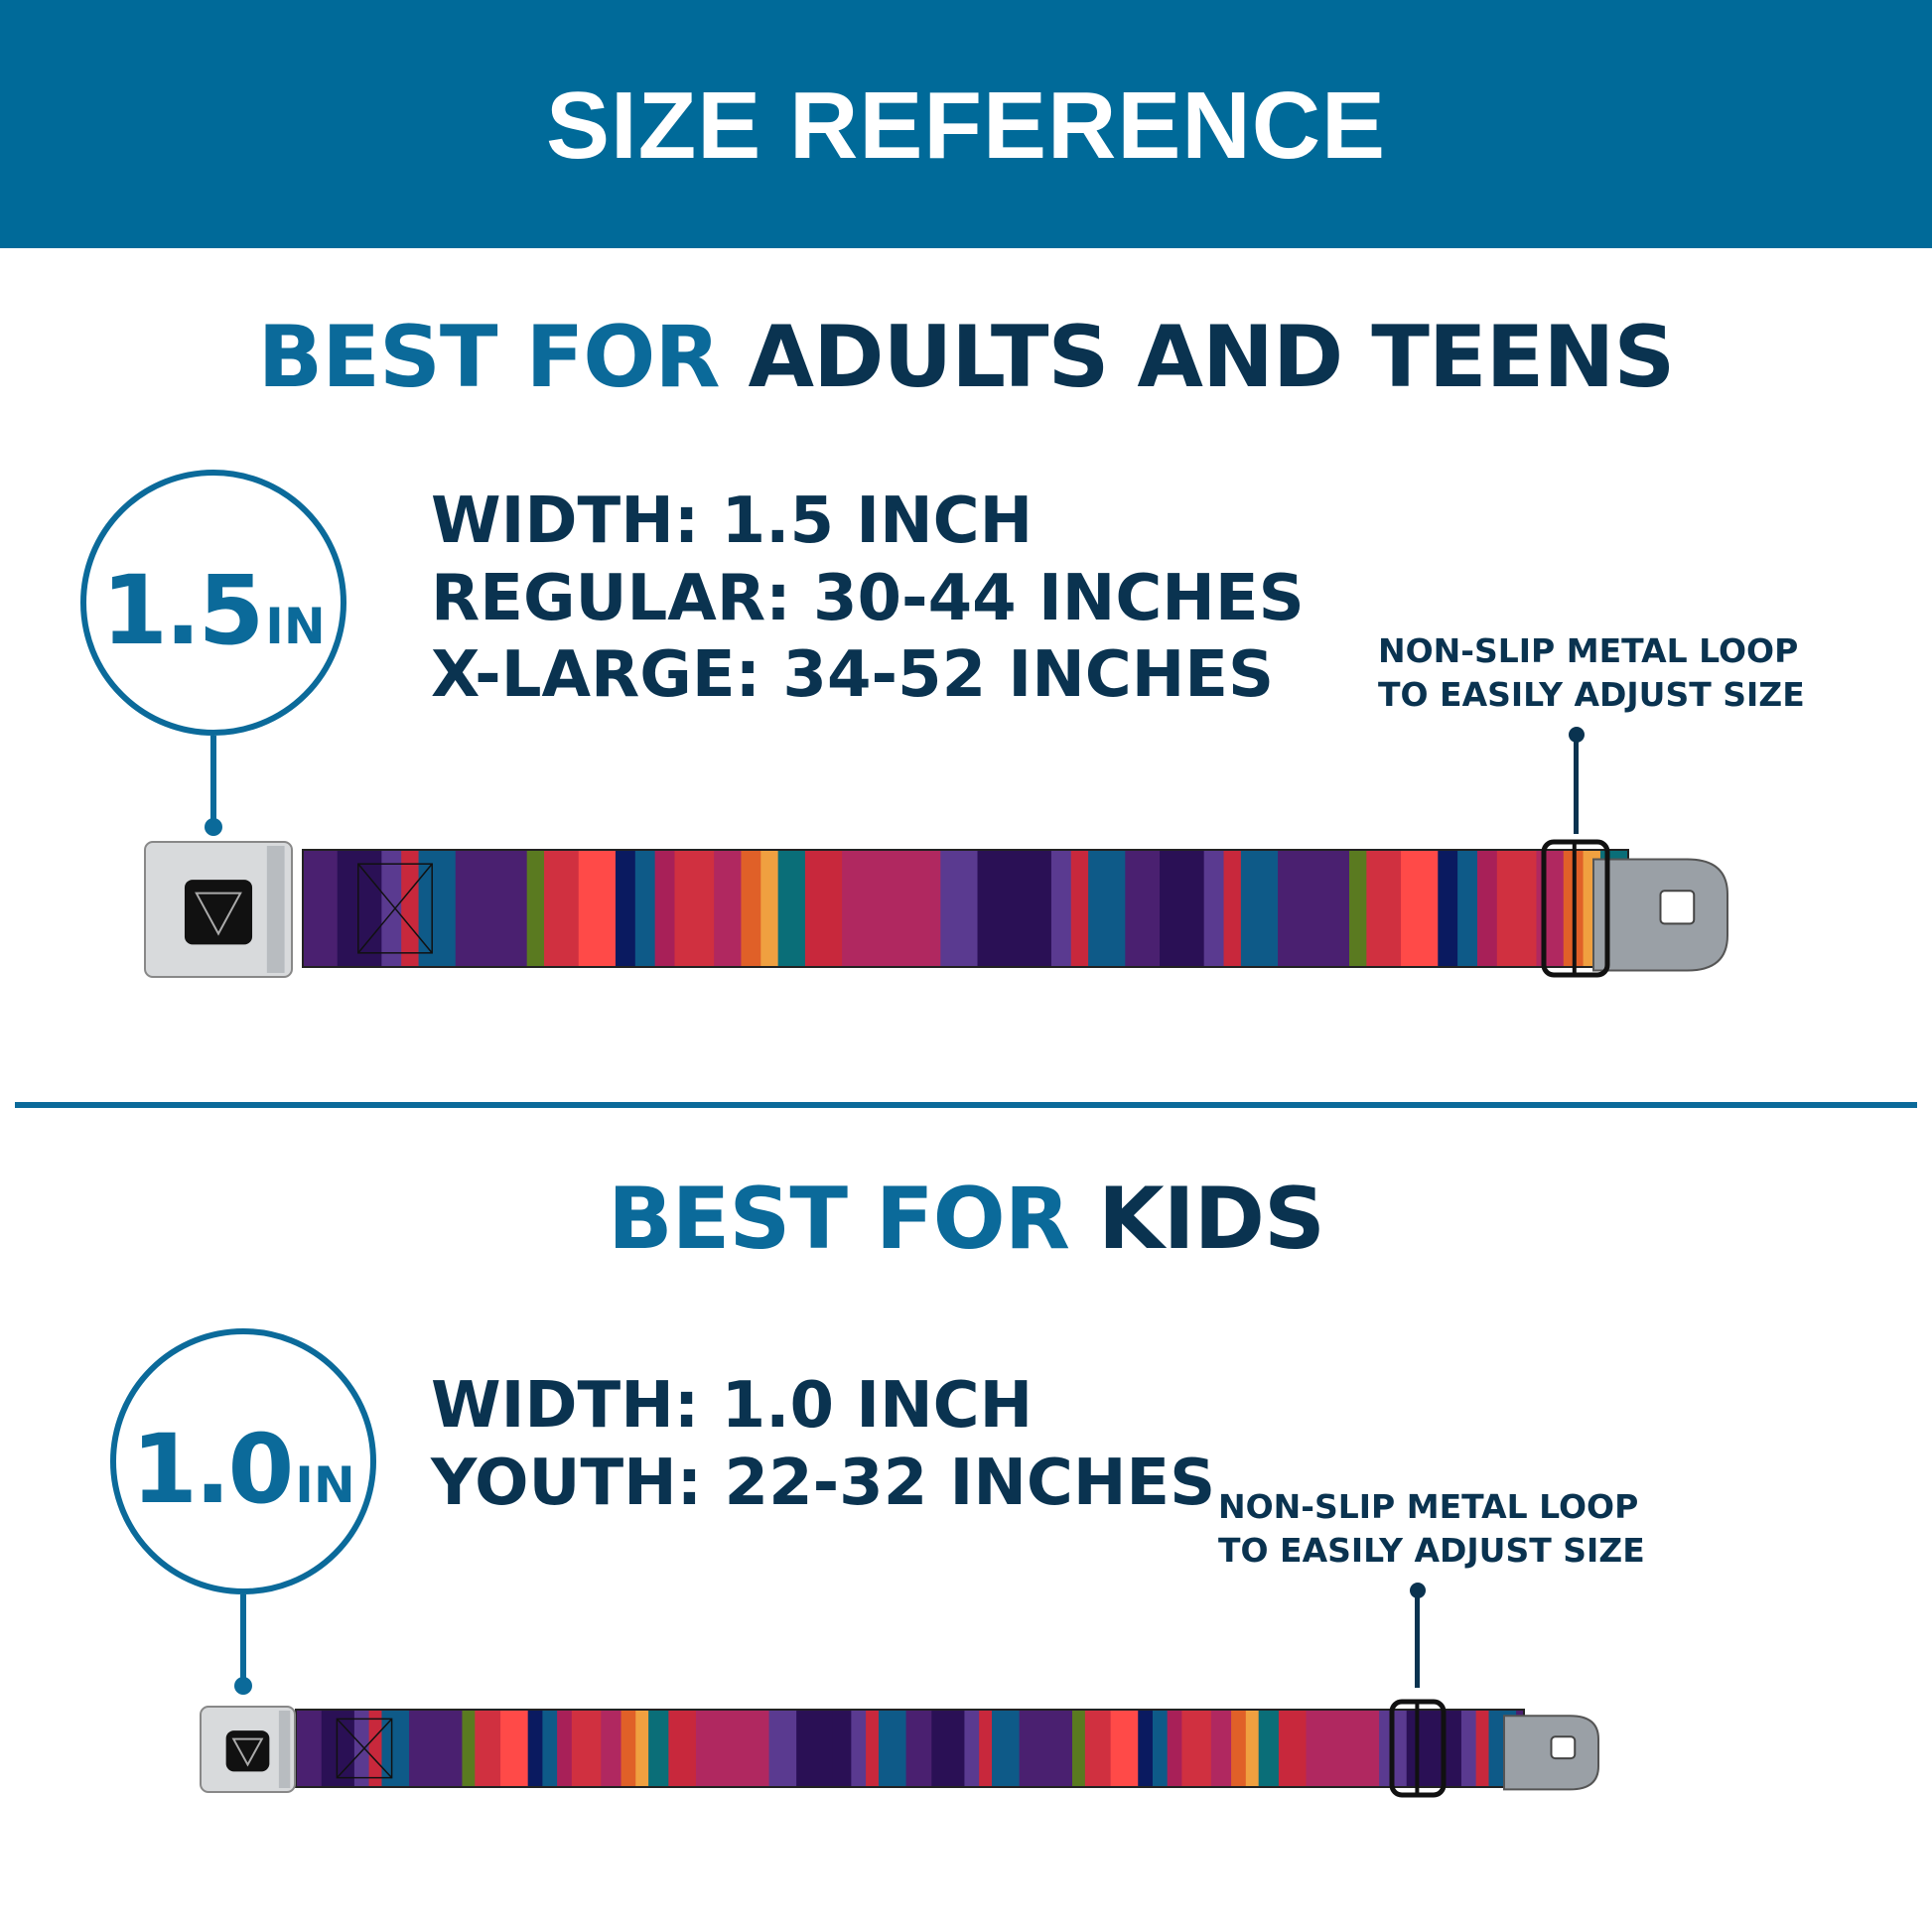 The width and height of the screenshot is (1932, 1932). I want to click on kids-belt-image, so click(899, 1748).